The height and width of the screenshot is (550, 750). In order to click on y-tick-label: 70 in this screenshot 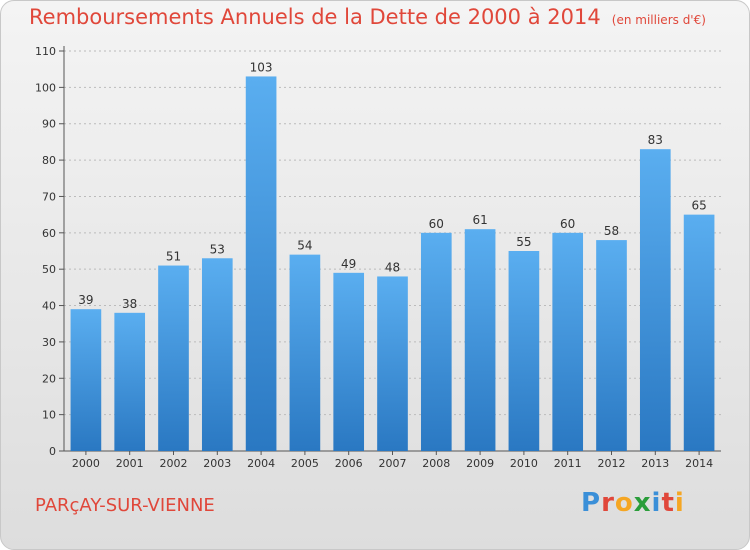, I will do `click(49, 196)`.